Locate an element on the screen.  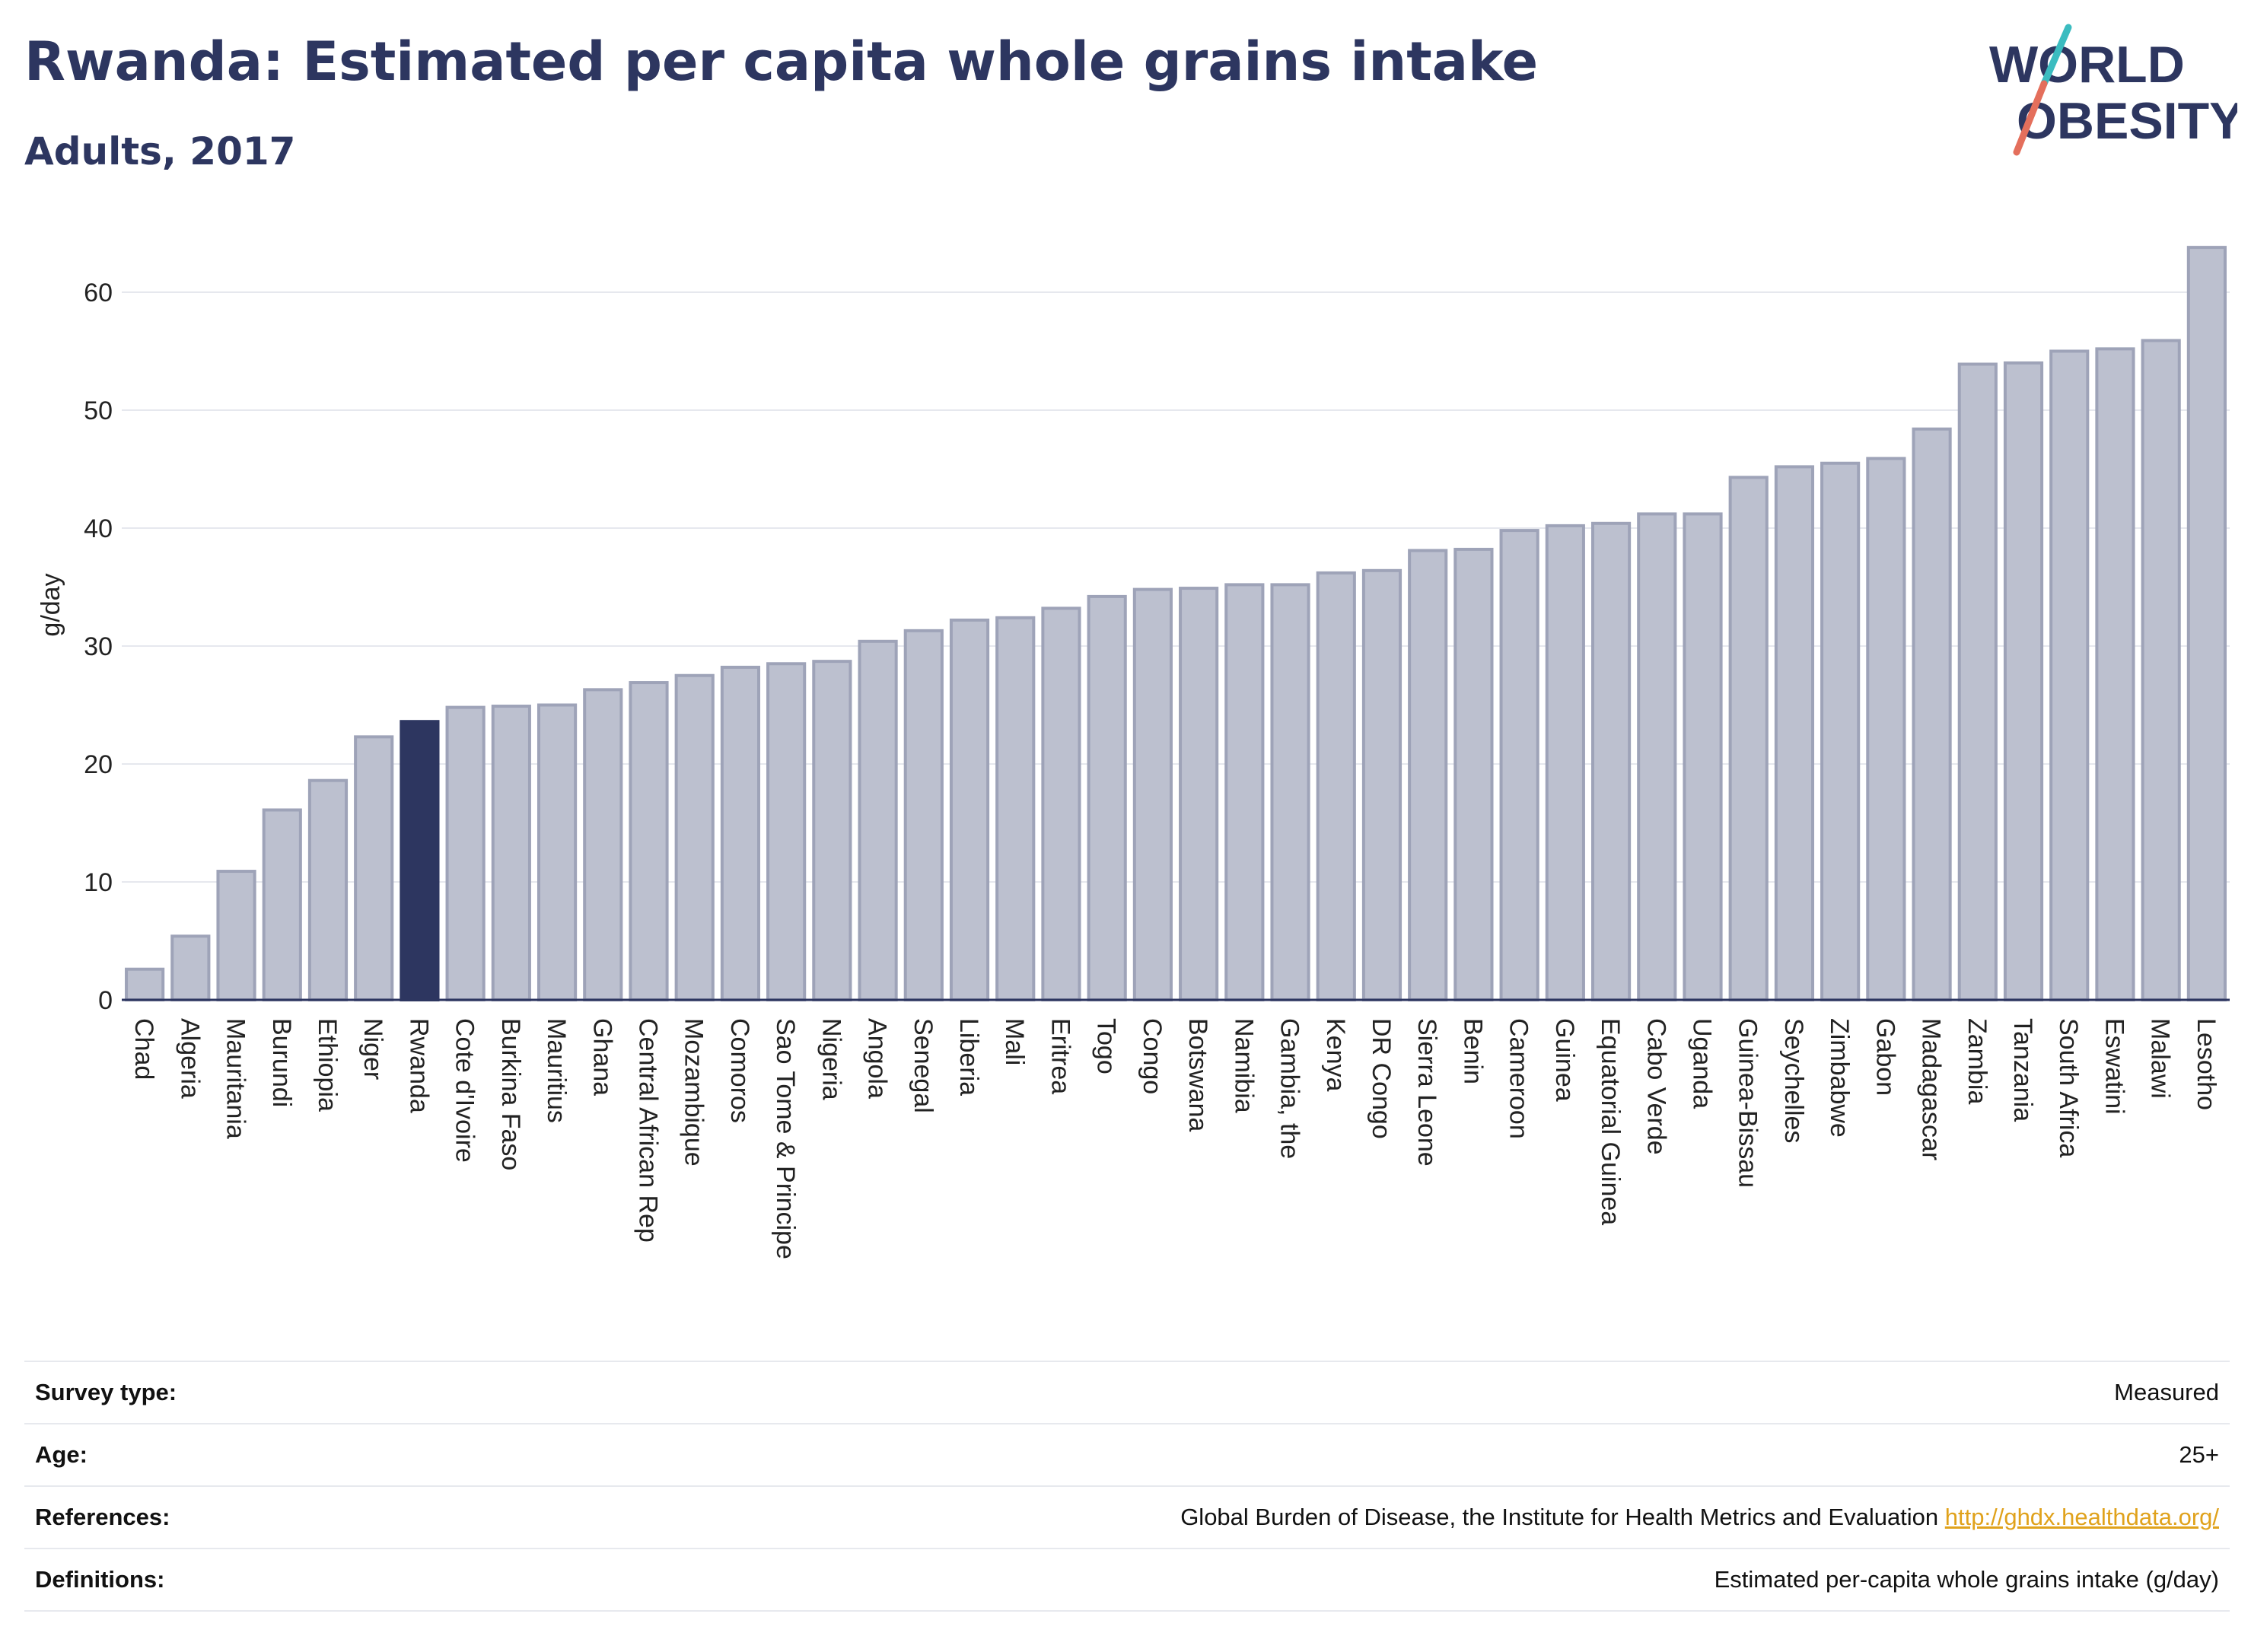
x-tick-label: Gambia, the is located at coordinates (1289, 1088).